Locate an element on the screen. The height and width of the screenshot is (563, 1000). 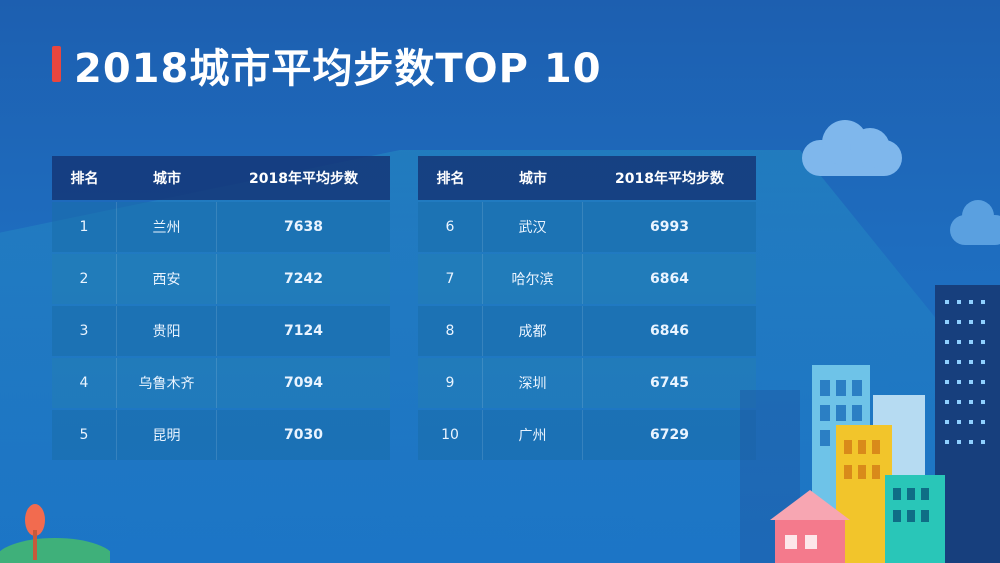
steps-cell: 6729 is located at coordinates (669, 435).